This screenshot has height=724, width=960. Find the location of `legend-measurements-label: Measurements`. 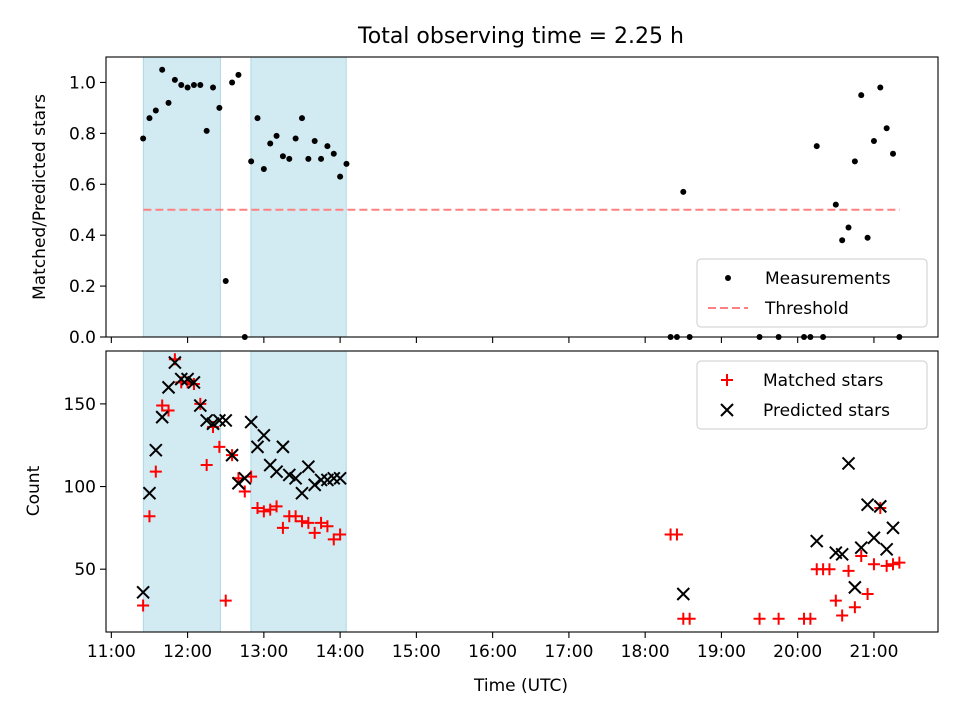

legend-measurements-label: Measurements is located at coordinates (828, 279).